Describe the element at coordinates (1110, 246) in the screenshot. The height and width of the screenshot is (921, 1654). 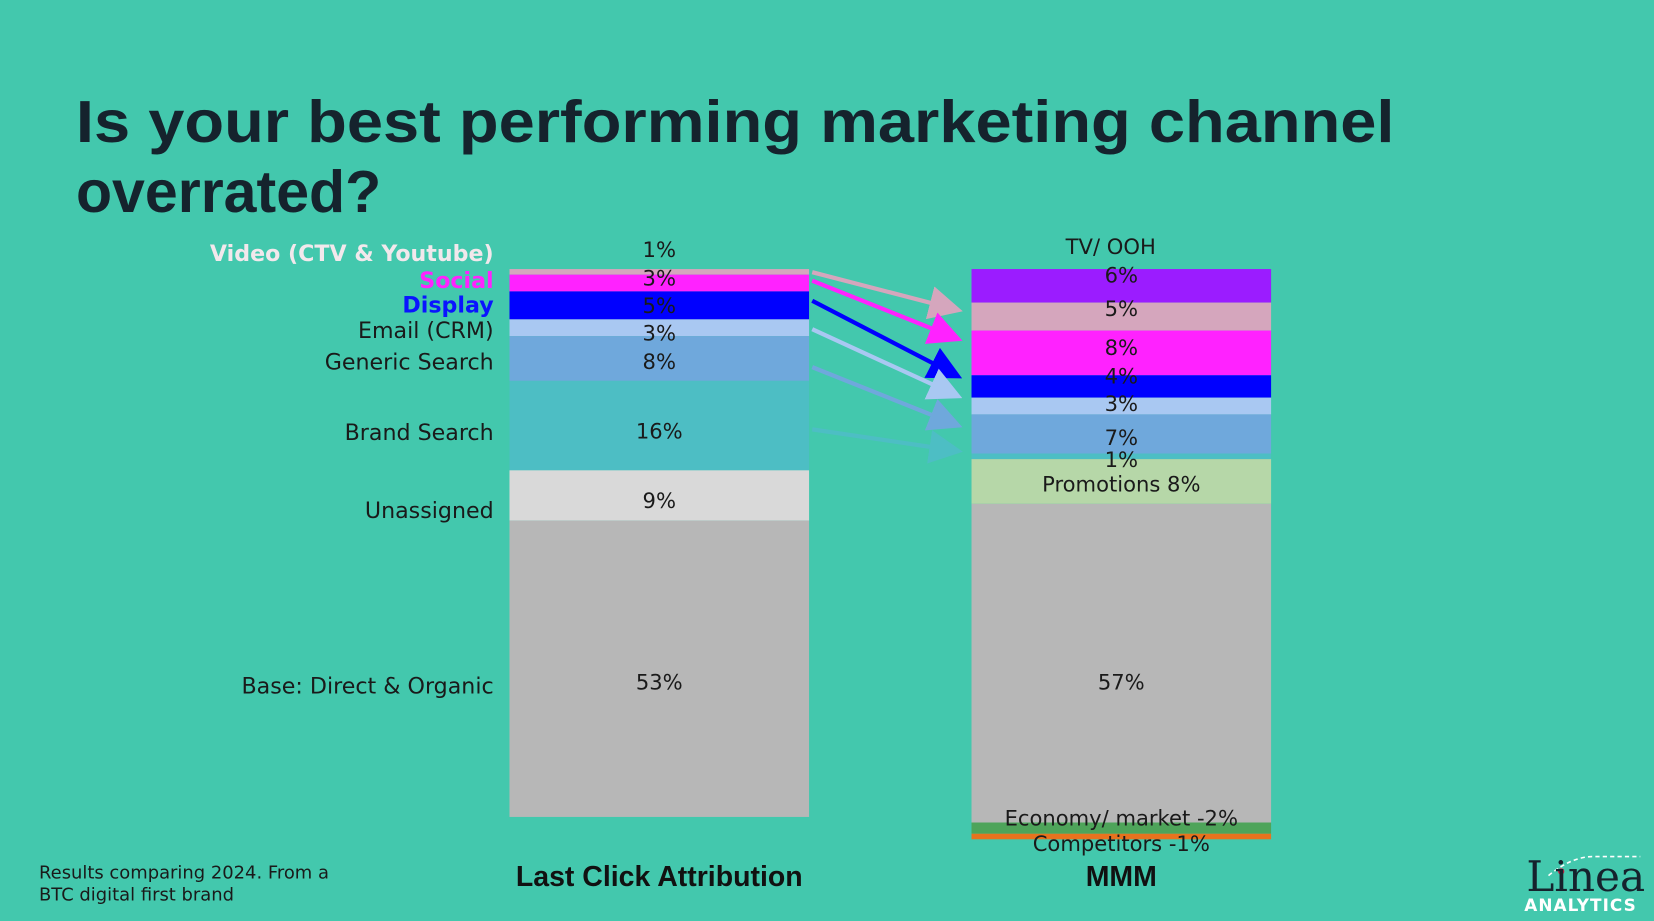
I see `segment-name: TV/ OOH` at that location.